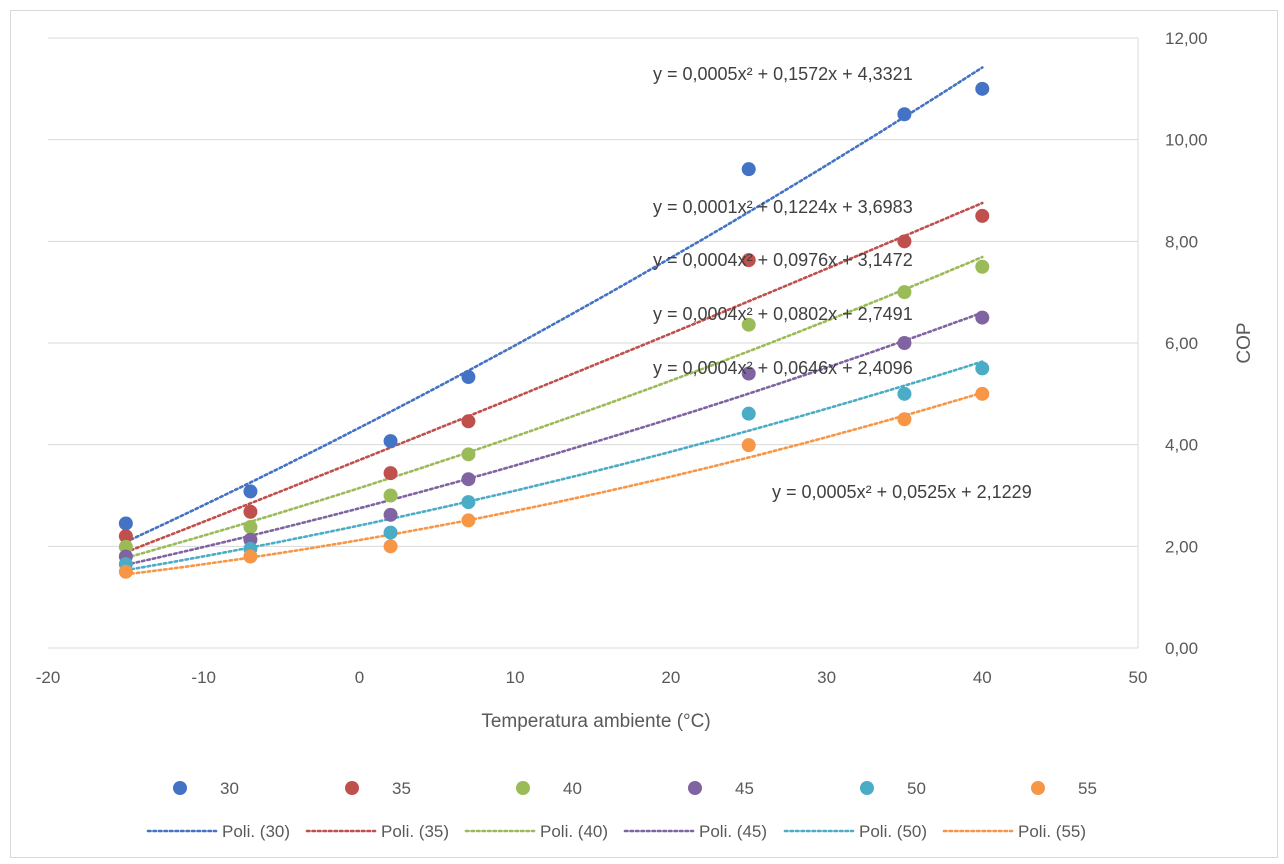  I want to click on x-axis-title: Temperatura ambiente (°C), so click(595, 721).